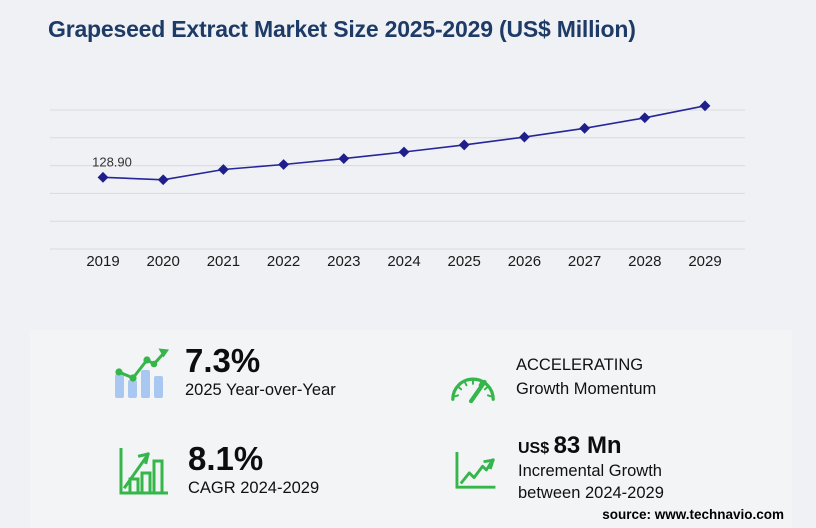 This screenshot has width=816, height=528. Describe the element at coordinates (148, 374) in the screenshot. I see `growth-bars-icon` at that location.